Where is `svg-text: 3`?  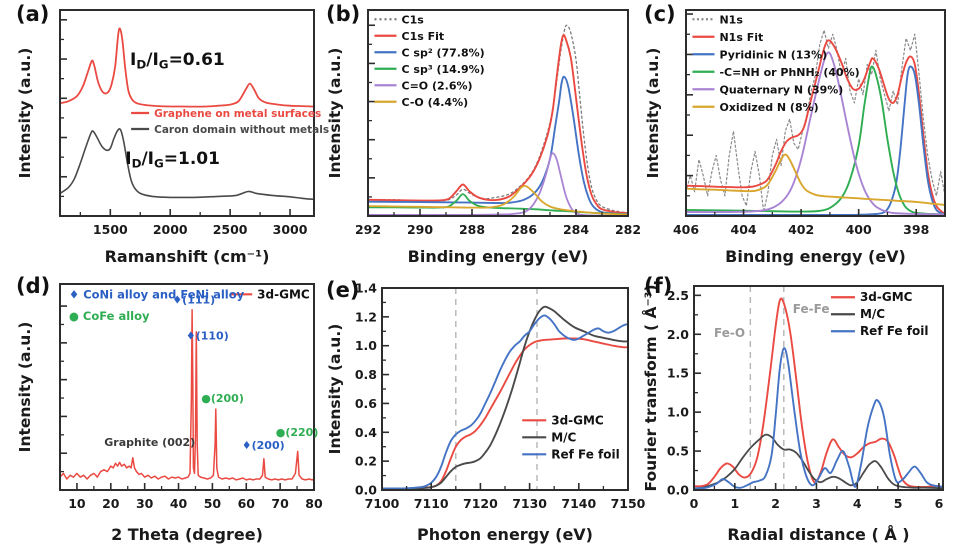 svg-text: 3 is located at coordinates (816, 503).